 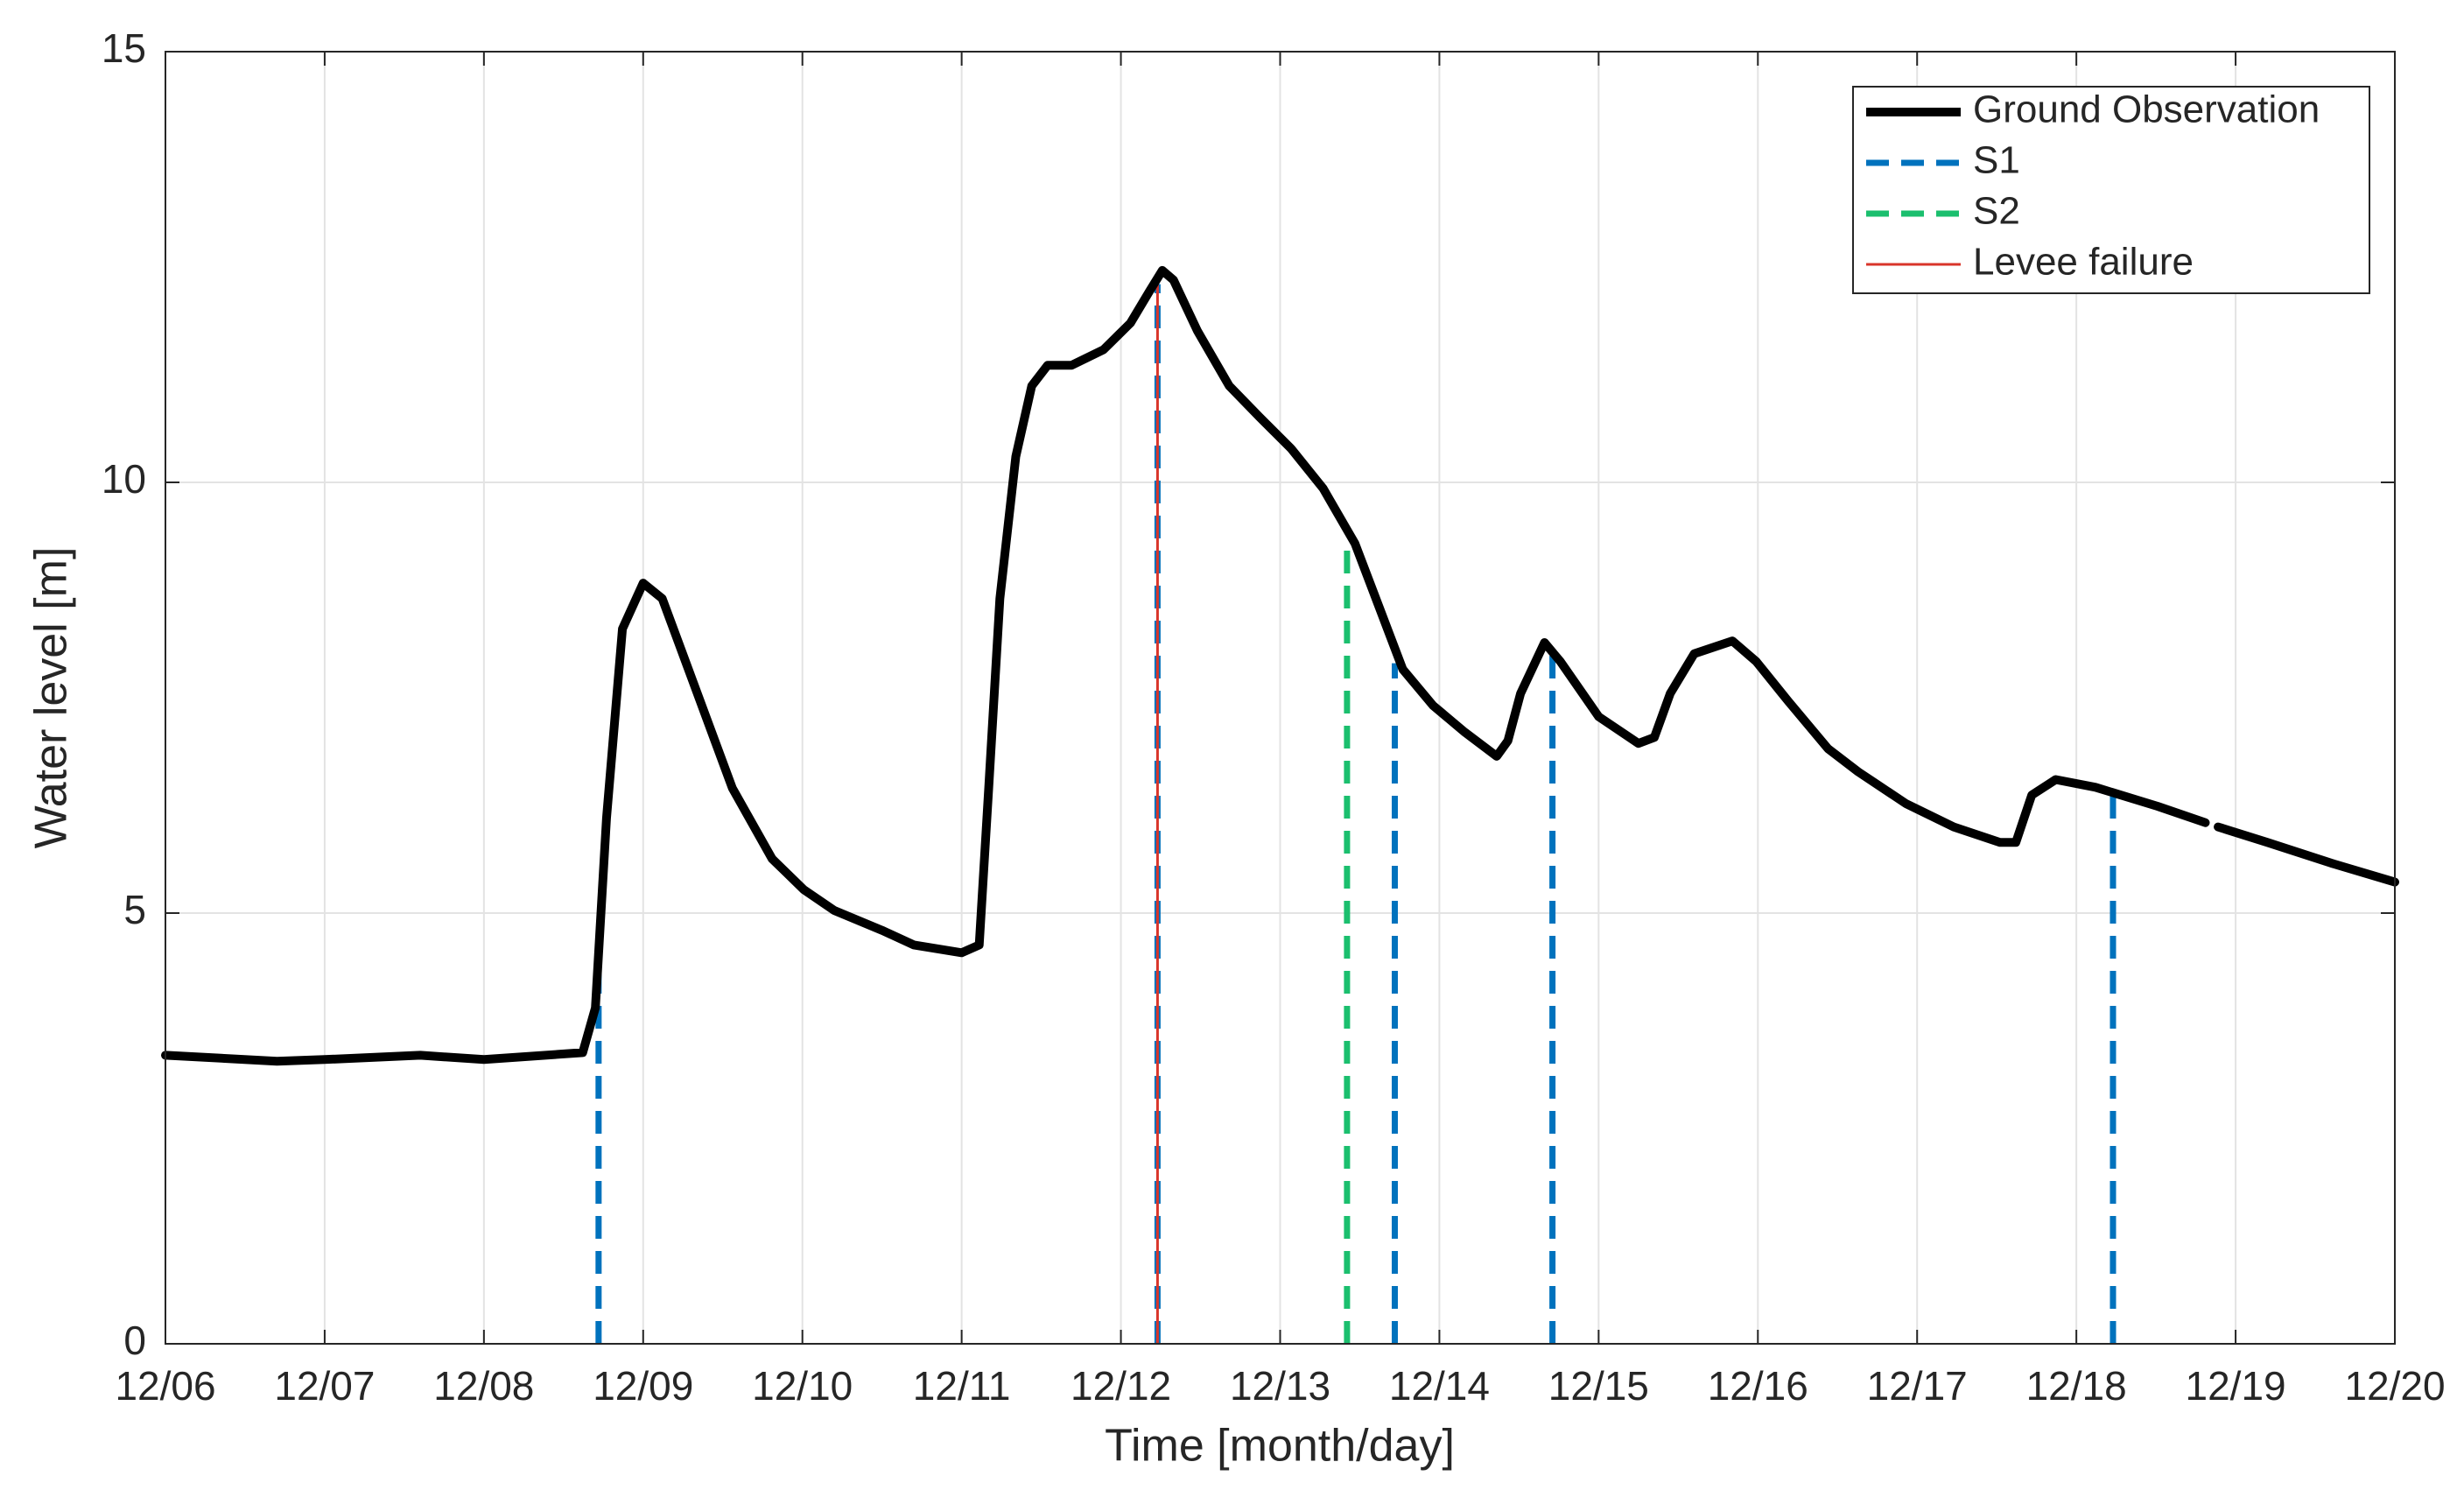 What do you see at coordinates (2076, 1386) in the screenshot?
I see `x-tick-label: 12/18` at bounding box center [2076, 1386].